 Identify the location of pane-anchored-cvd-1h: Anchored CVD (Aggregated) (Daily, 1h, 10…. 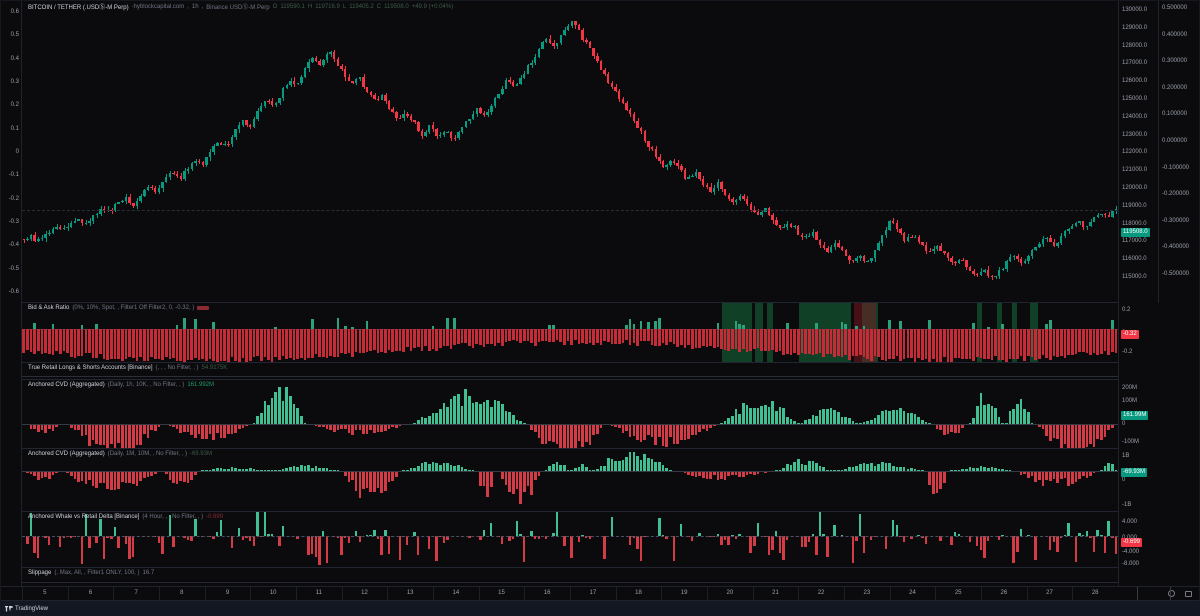
(570, 414).